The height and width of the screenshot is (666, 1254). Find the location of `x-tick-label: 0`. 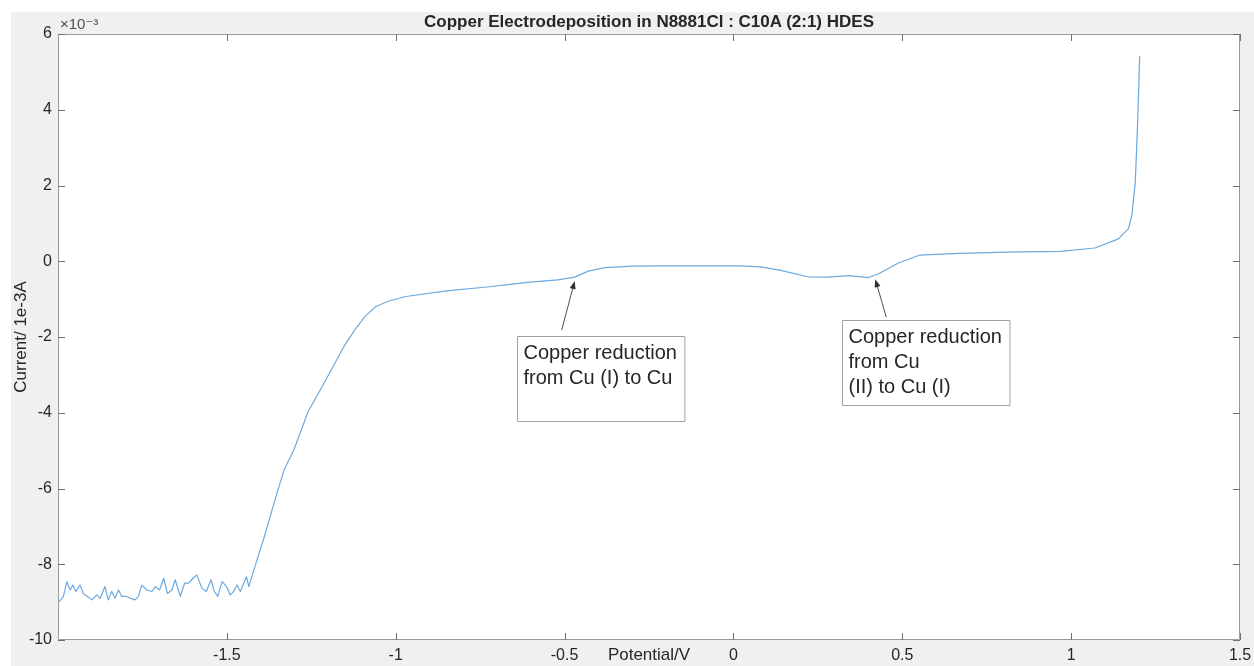

x-tick-label: 0 is located at coordinates (733, 655).